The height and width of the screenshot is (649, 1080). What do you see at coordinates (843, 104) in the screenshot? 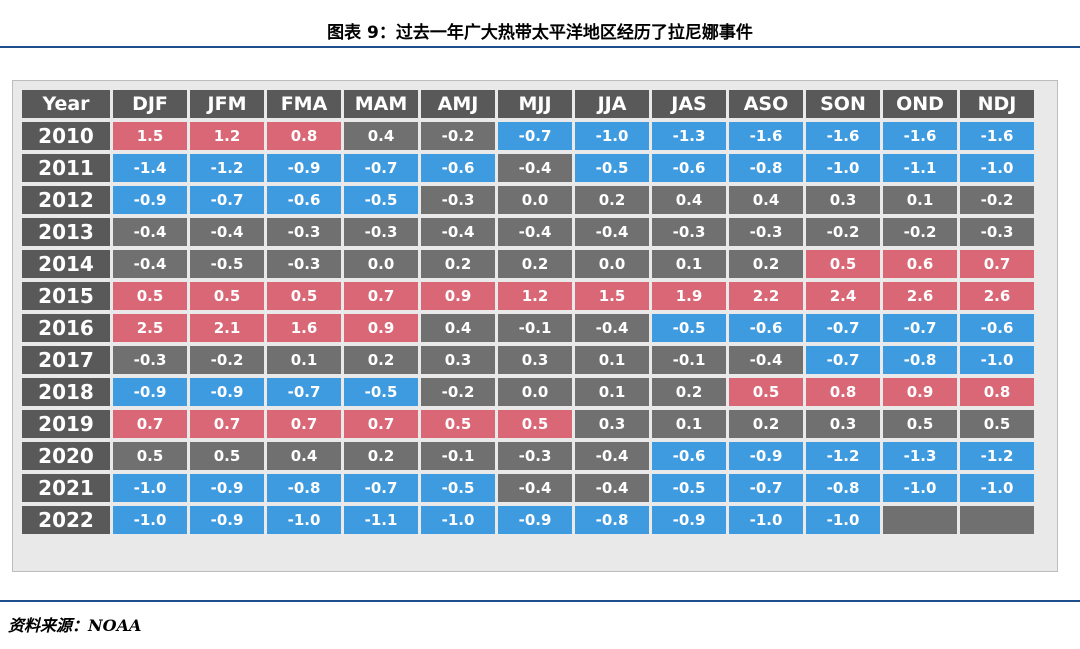
I see `column-header-son: SON` at bounding box center [843, 104].